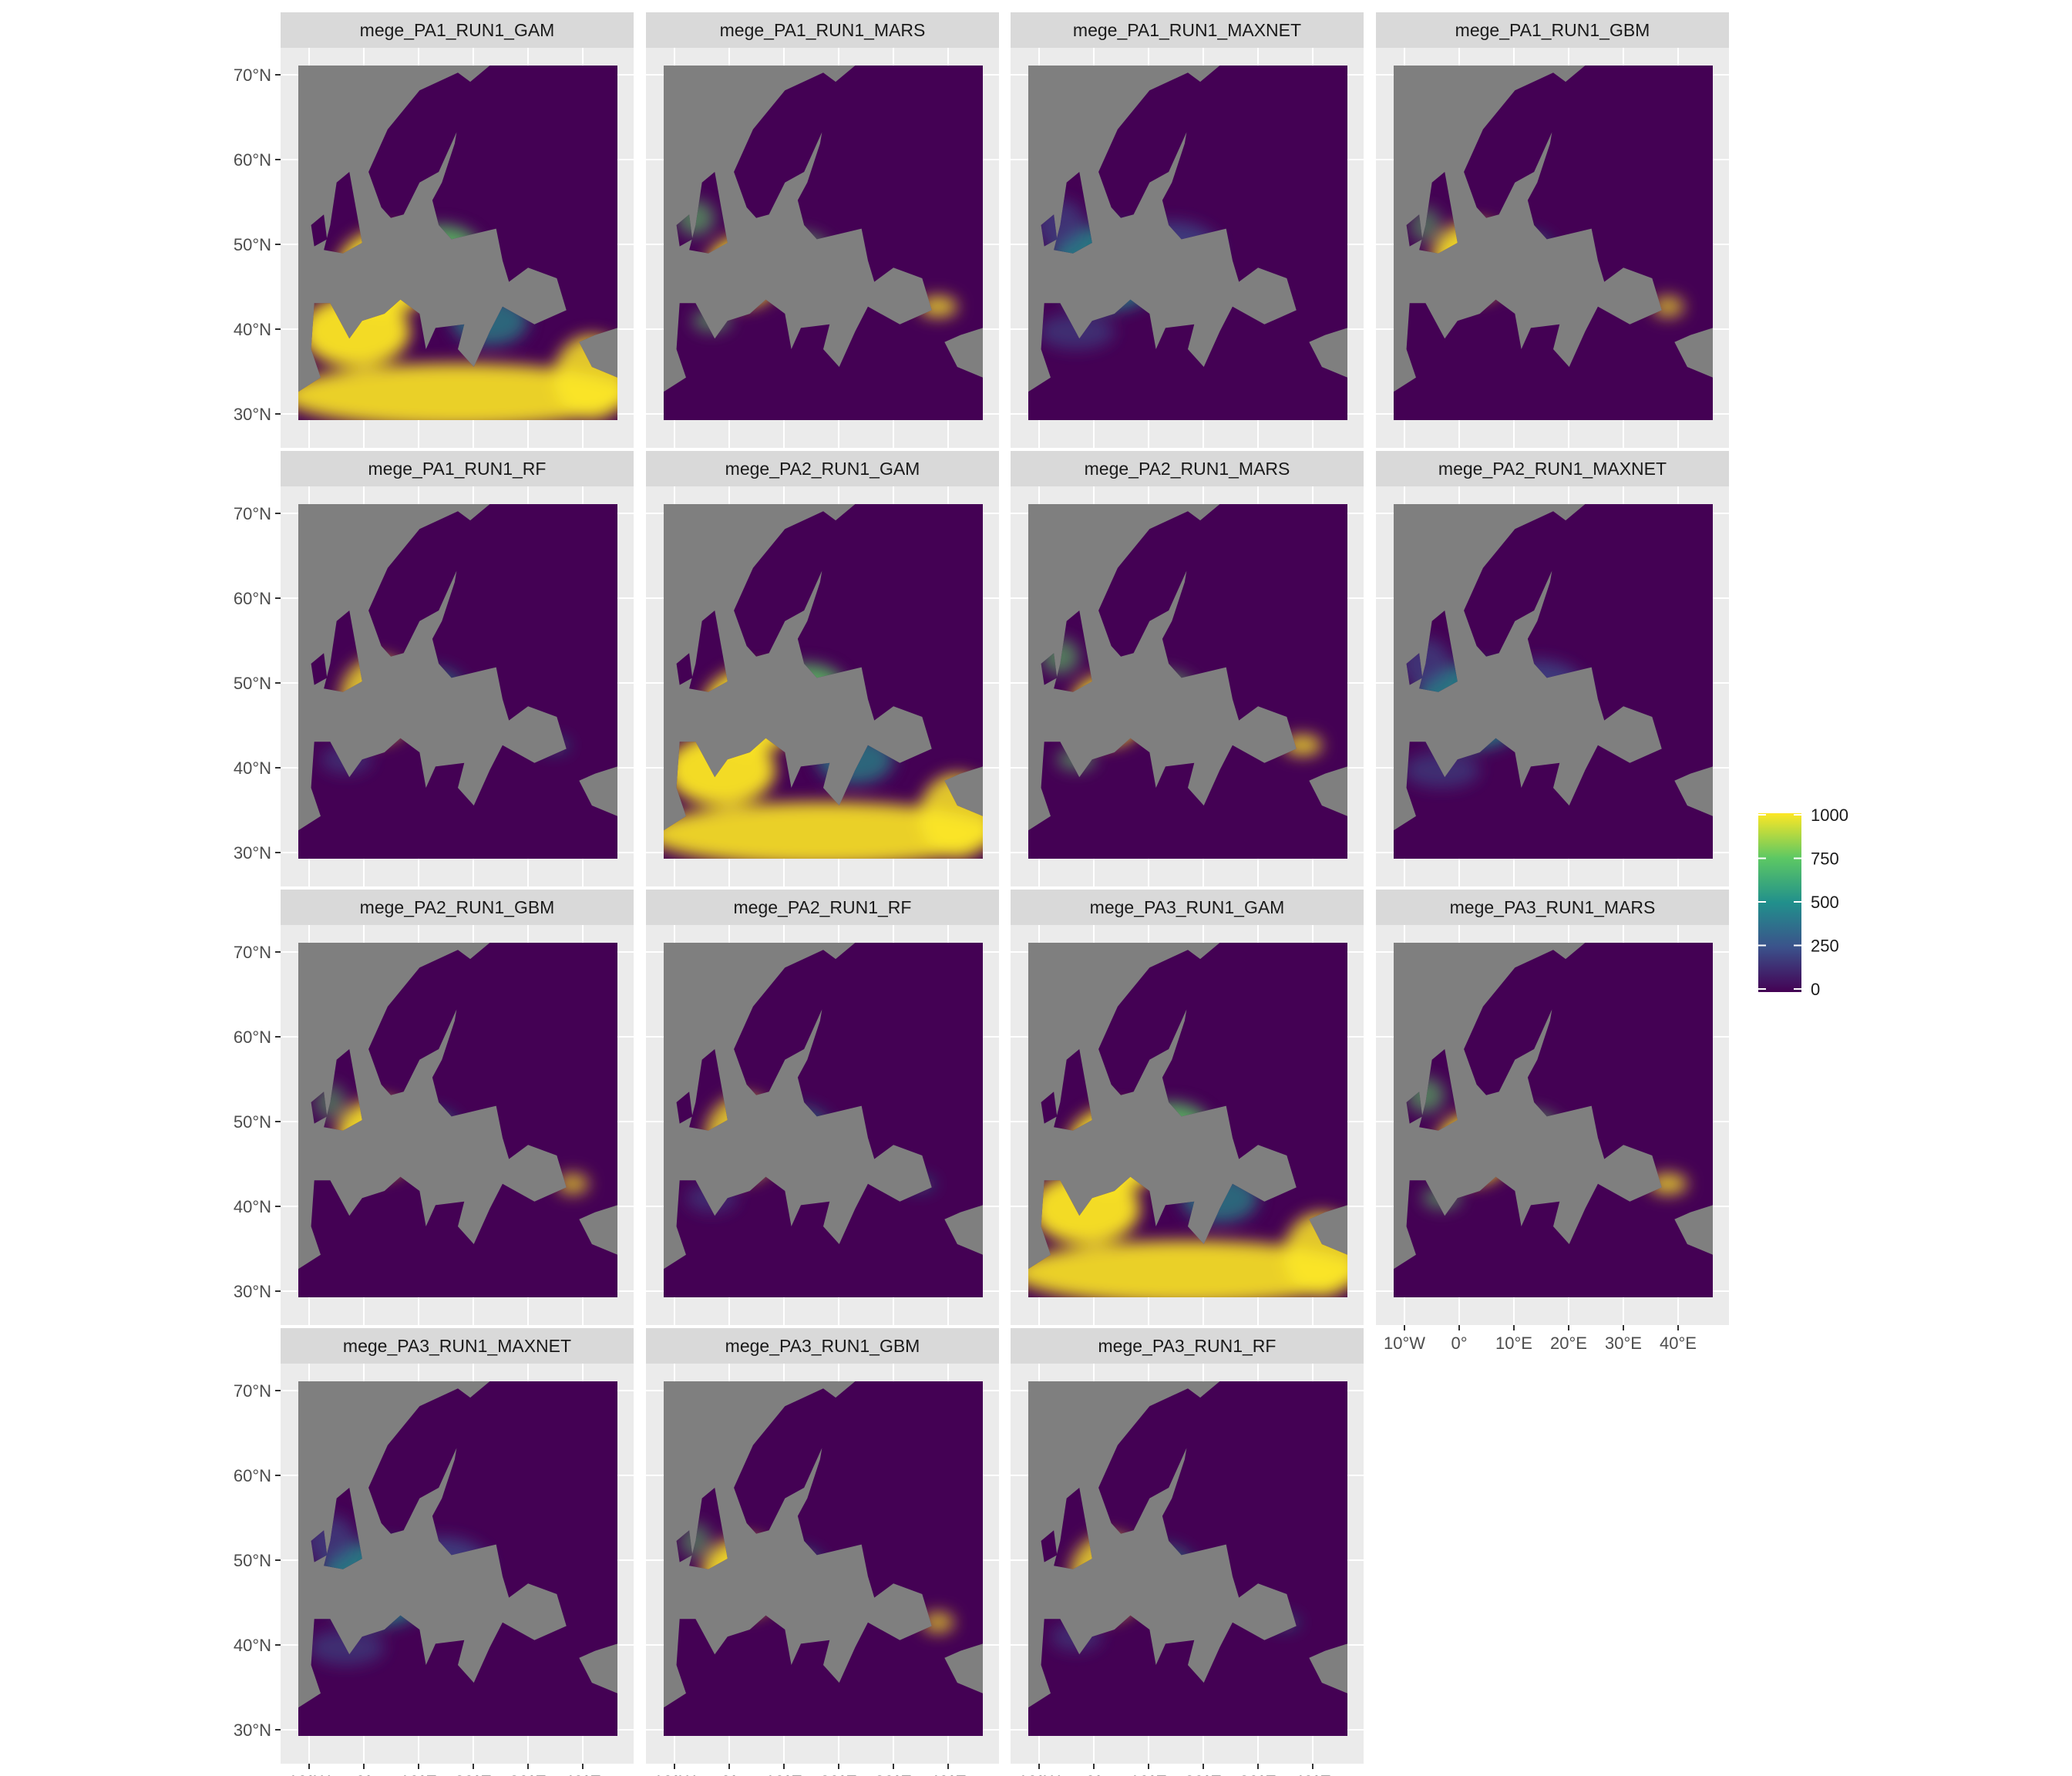 This screenshot has width=2072, height=1776. I want to click on facet-panel: mege_PA2_RUN1_RF, so click(823, 1108).